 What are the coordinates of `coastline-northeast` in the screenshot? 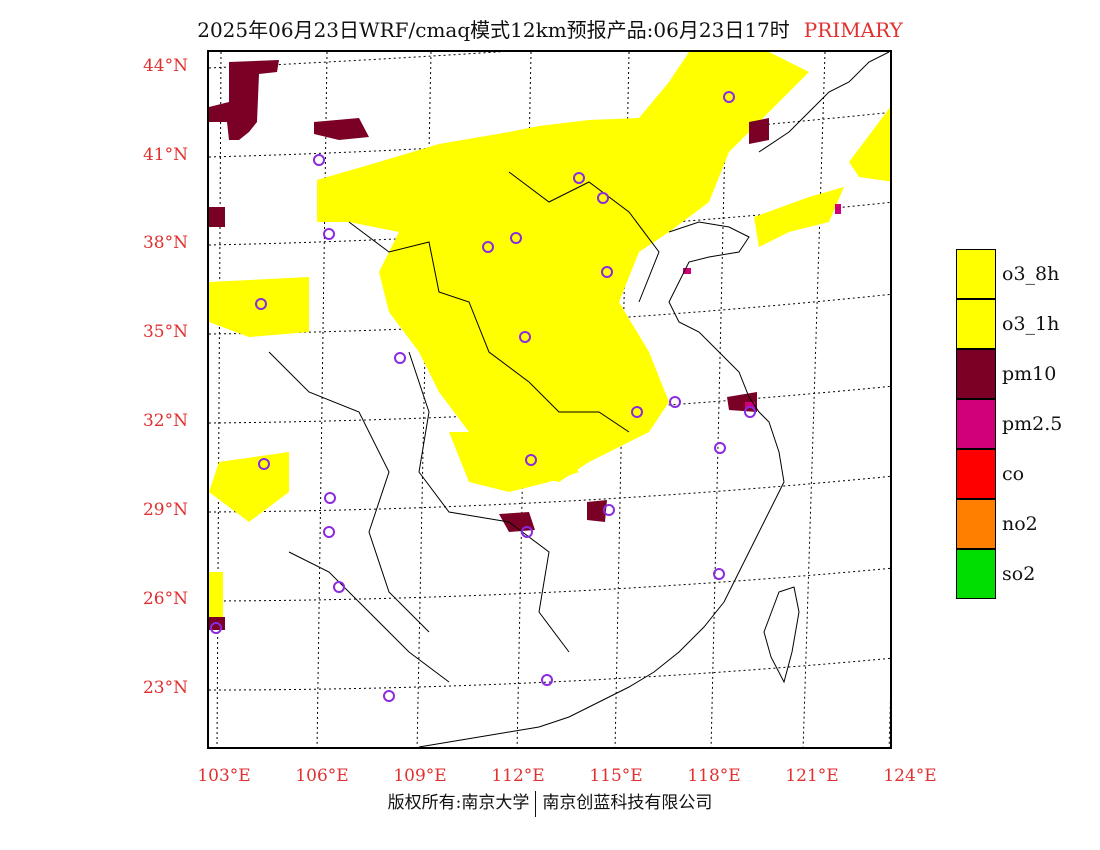 It's located at (824, 102).